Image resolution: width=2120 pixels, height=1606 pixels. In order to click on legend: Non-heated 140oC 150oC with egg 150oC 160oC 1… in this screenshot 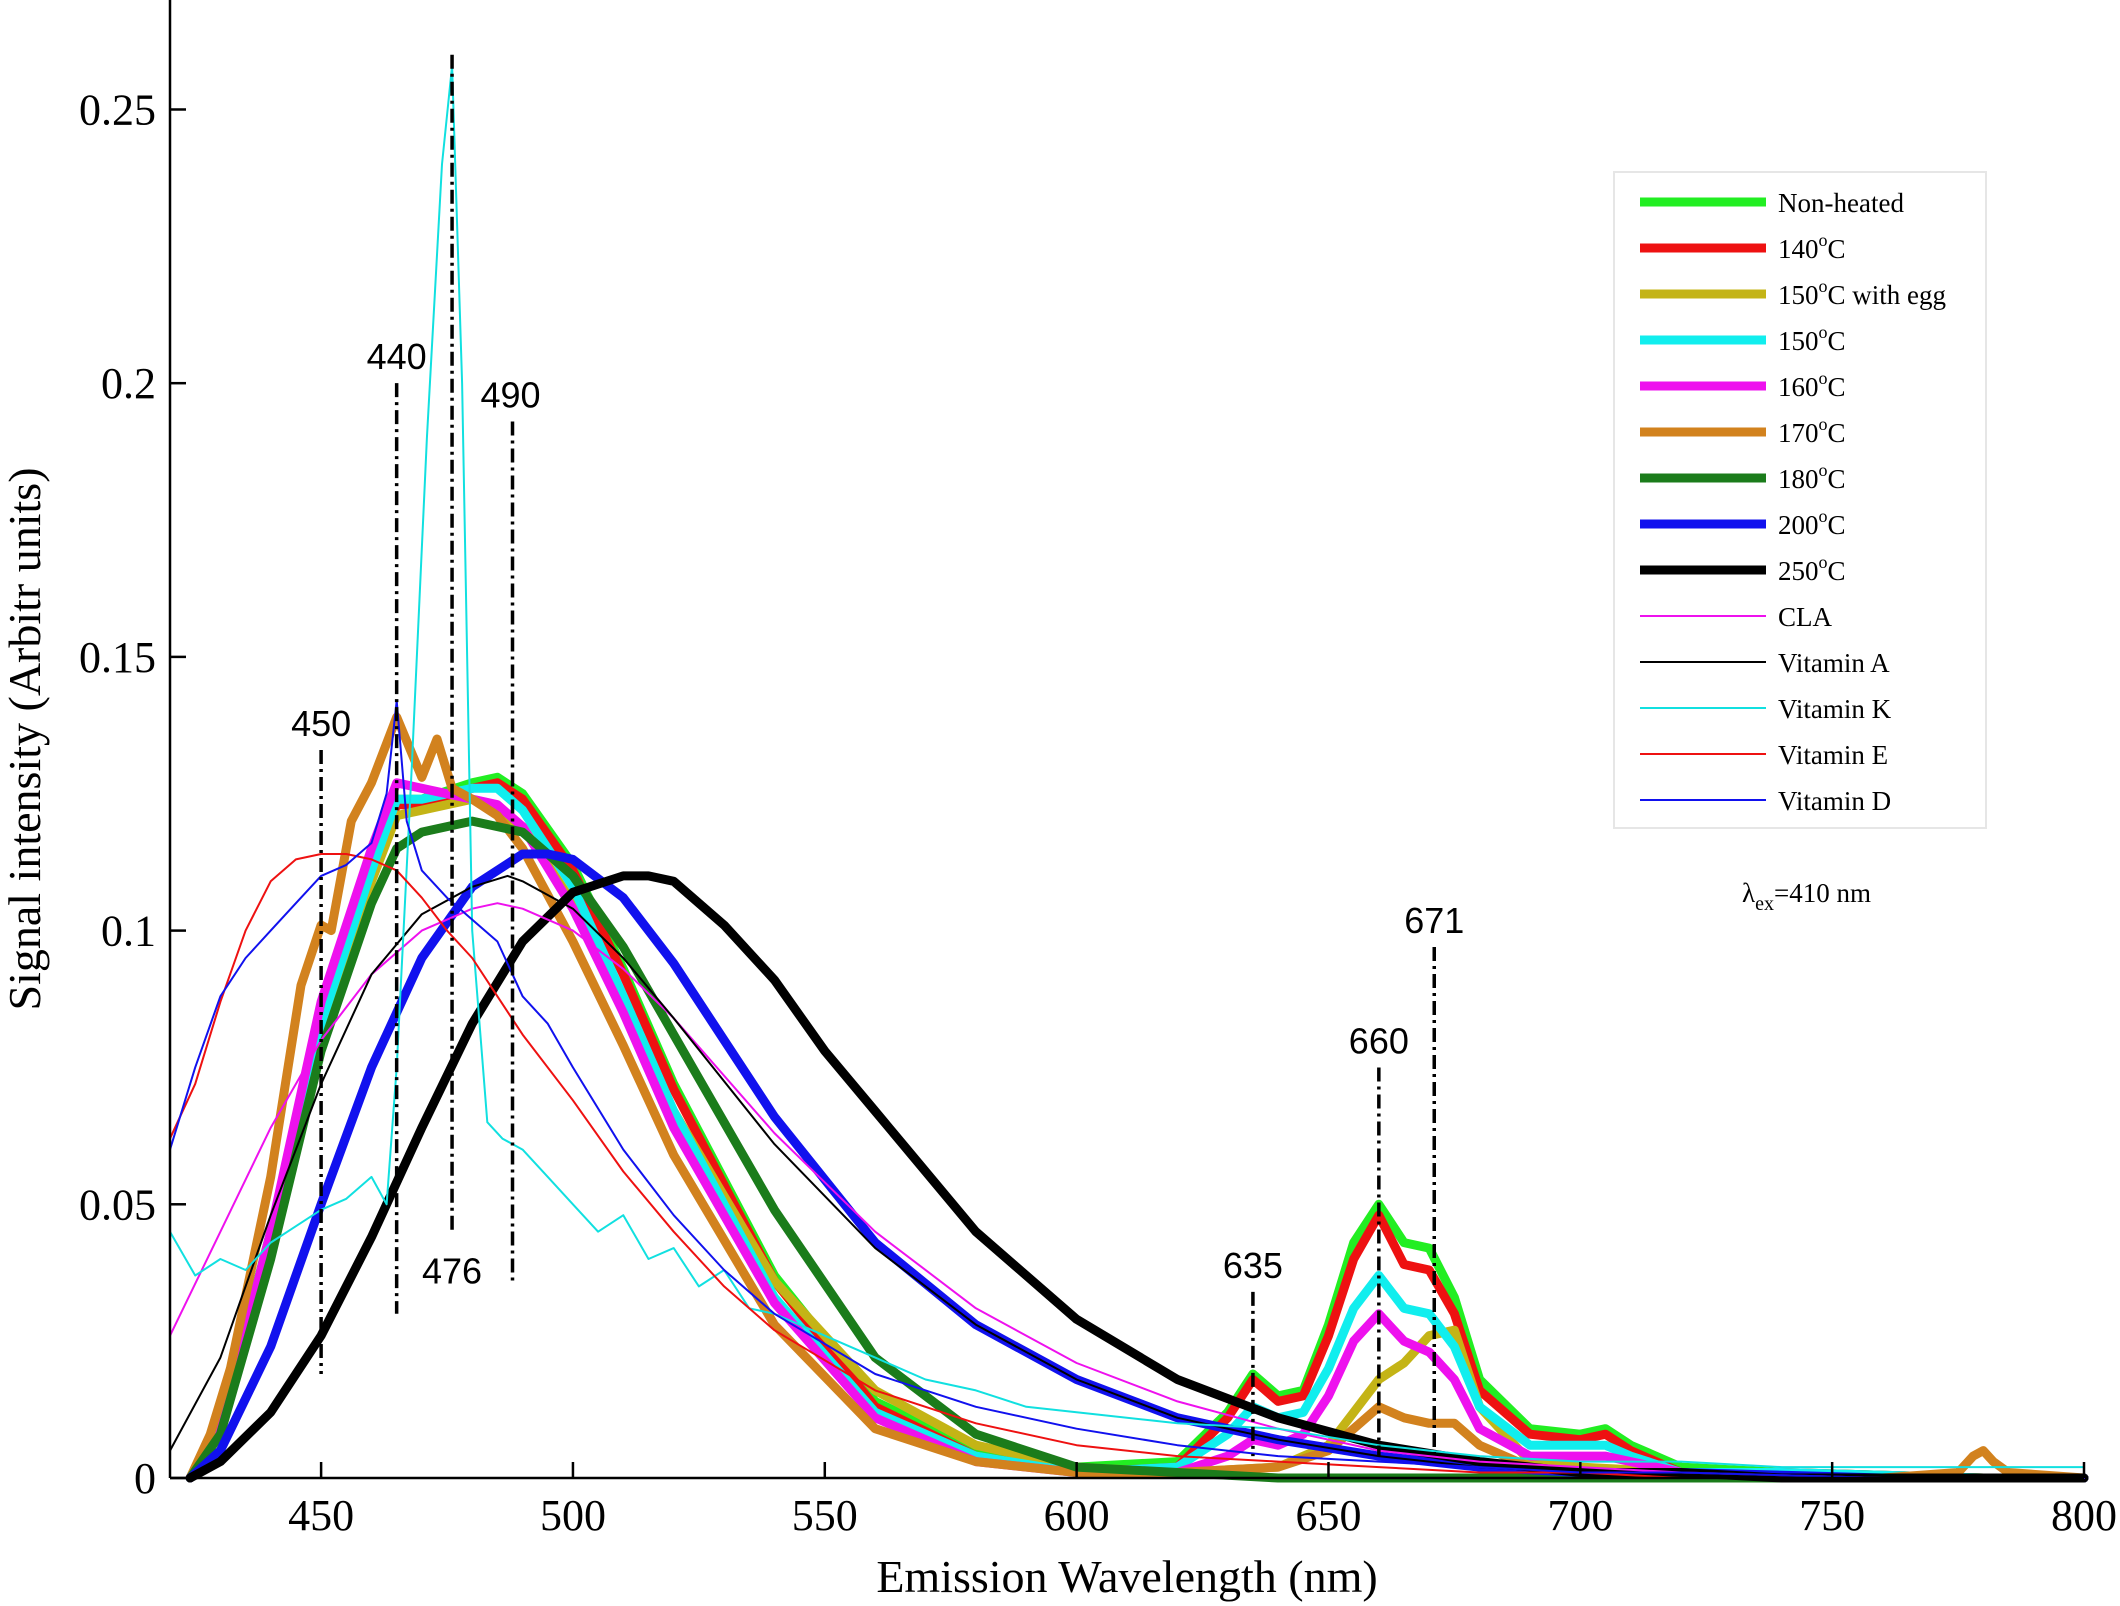, I will do `click(1800, 500)`.